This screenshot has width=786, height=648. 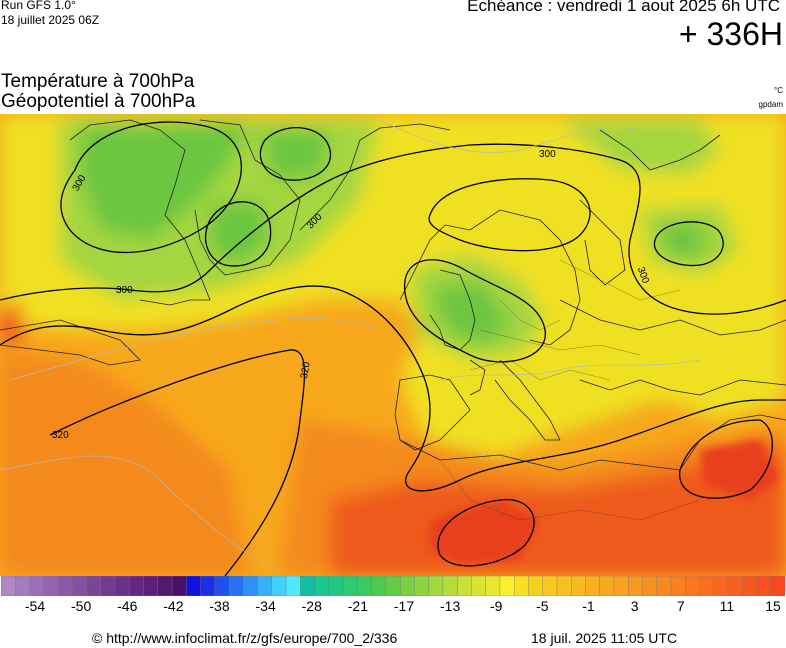 What do you see at coordinates (773, 606) in the screenshot?
I see `colorbar-tick-label: 15` at bounding box center [773, 606].